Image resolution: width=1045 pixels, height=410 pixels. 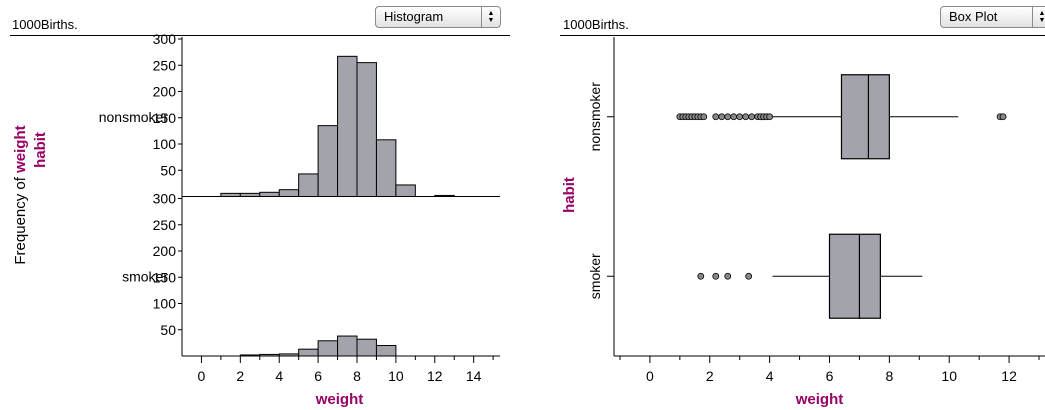 What do you see at coordinates (40, 150) in the screenshot?
I see `group-axis-label: habit` at bounding box center [40, 150].